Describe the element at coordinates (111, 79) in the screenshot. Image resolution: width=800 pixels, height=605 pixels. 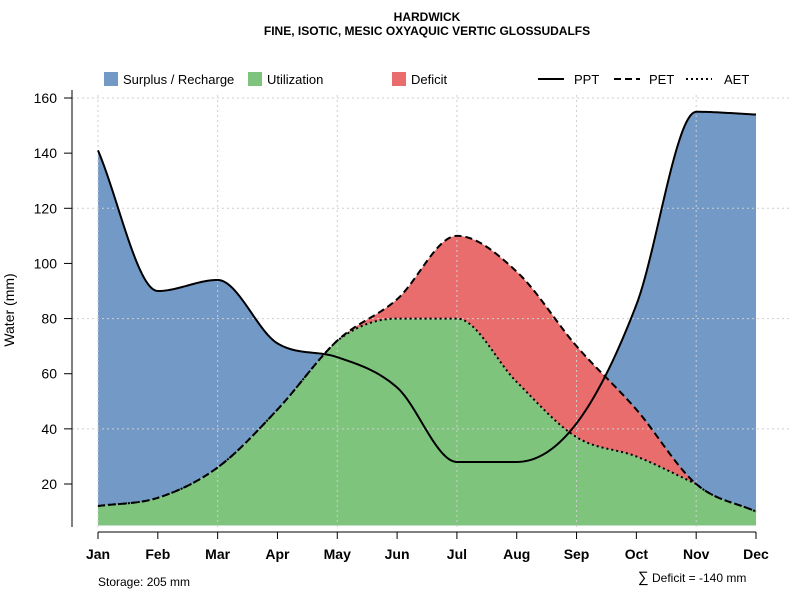
I see `legend-swatch-surplus` at that location.